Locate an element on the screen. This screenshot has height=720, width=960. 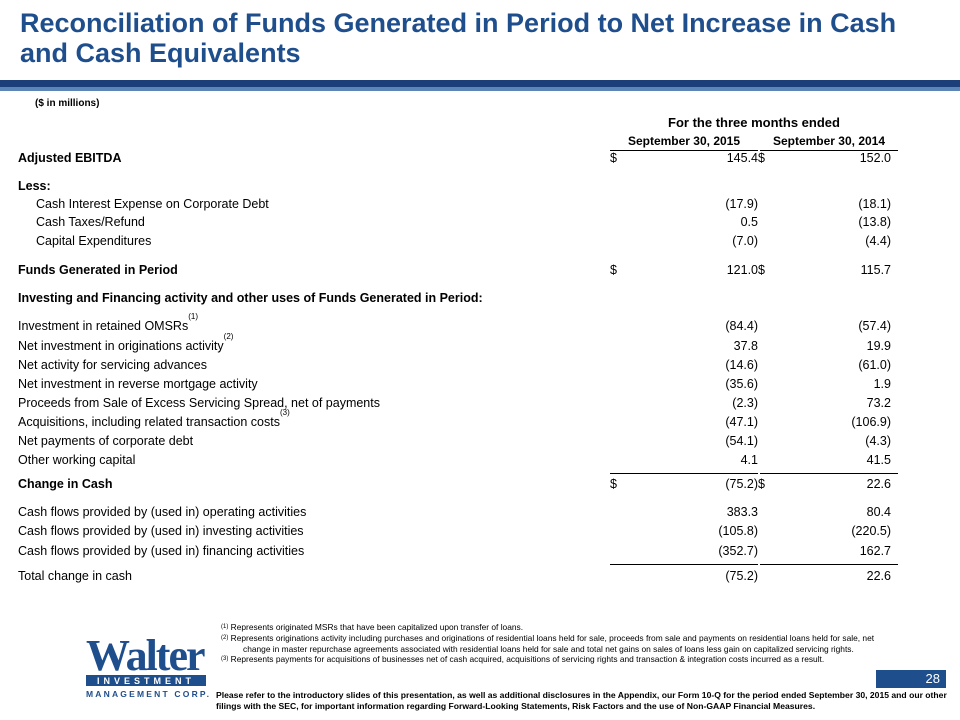
value-2014: (4.4) is located at coordinates (878, 241).